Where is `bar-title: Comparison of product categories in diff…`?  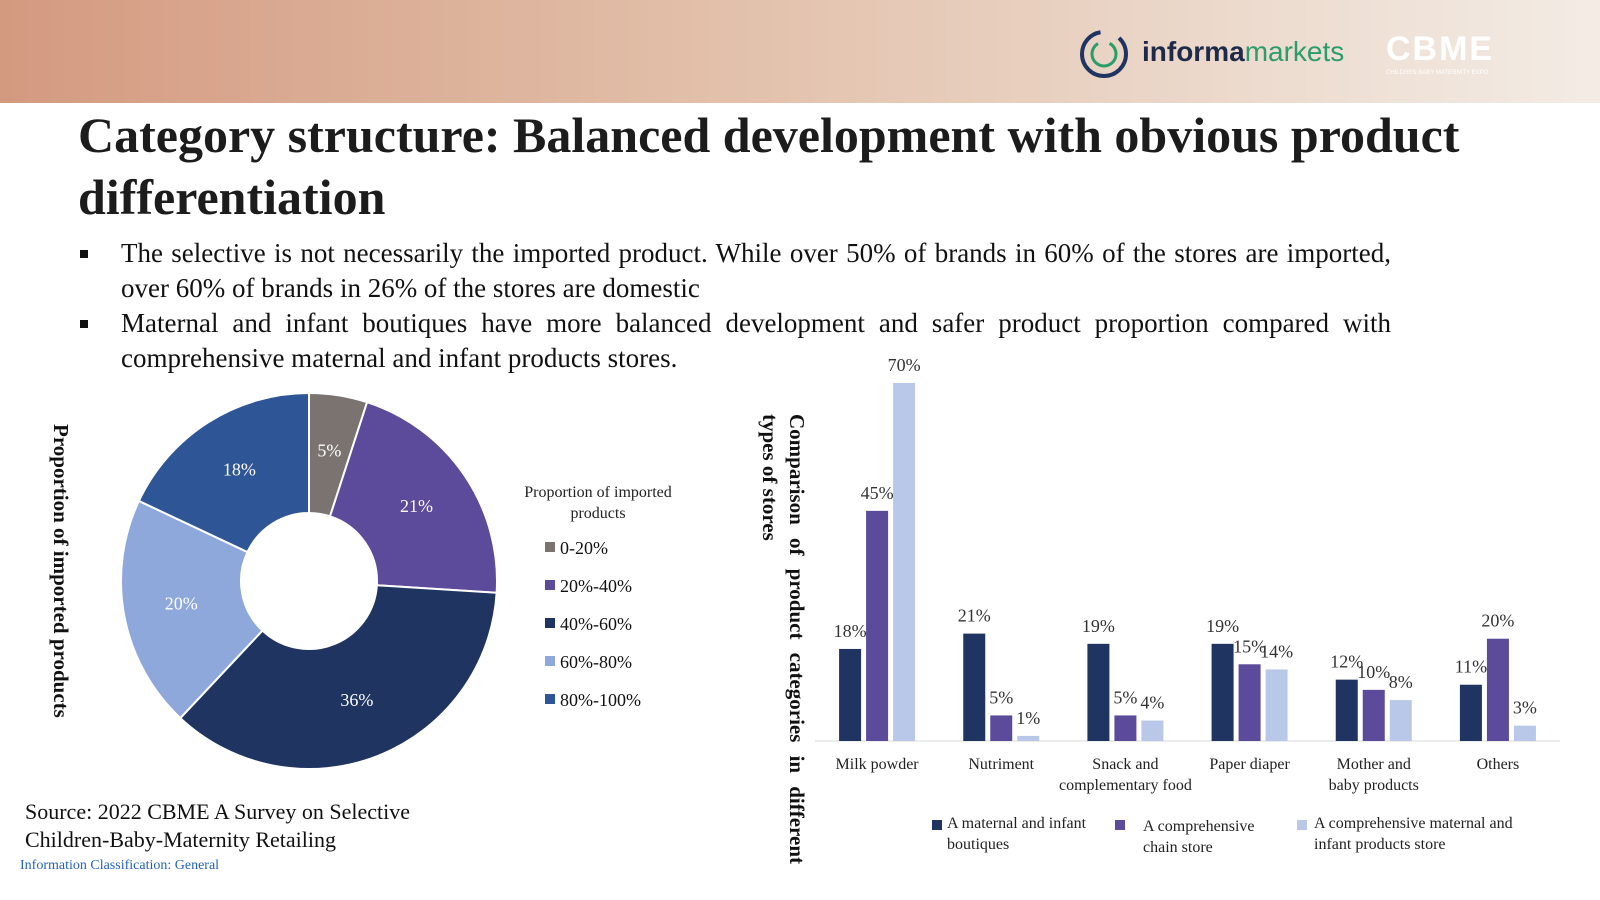
bar-title: Comparison of product categories in diff… is located at coordinates (783, 639).